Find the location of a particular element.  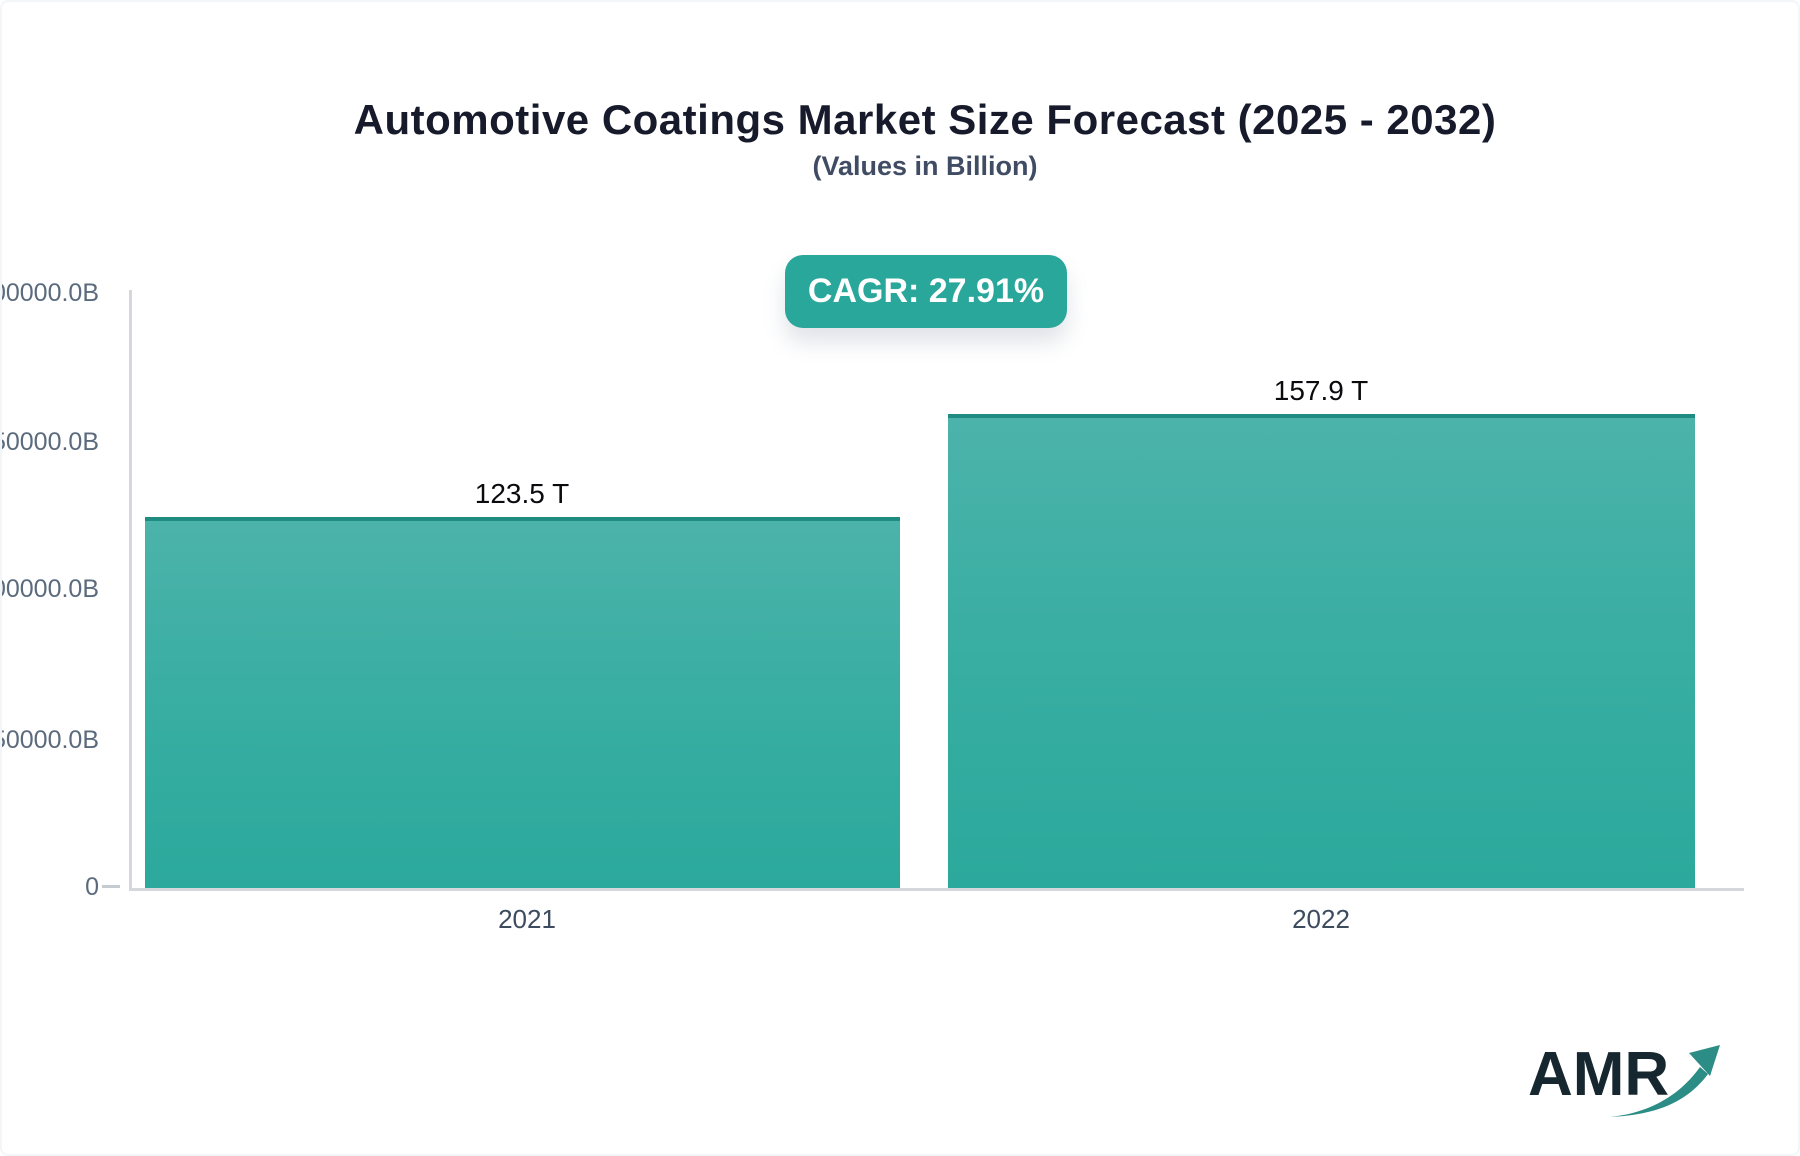

cagr-badge: CAGR: 27.91% is located at coordinates (926, 291).